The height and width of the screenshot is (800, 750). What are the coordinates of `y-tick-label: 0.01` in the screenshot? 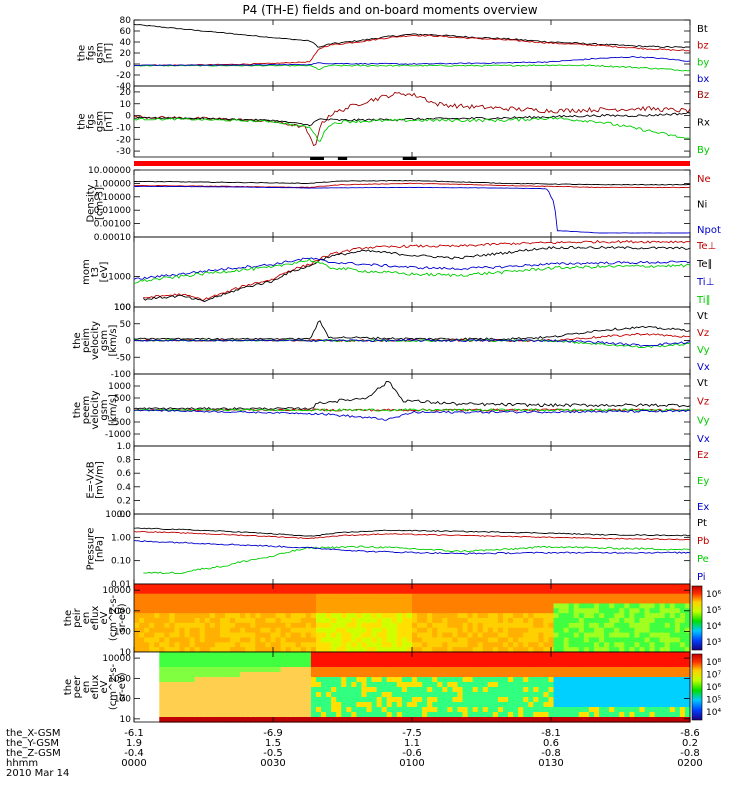 It's located at (121, 585).